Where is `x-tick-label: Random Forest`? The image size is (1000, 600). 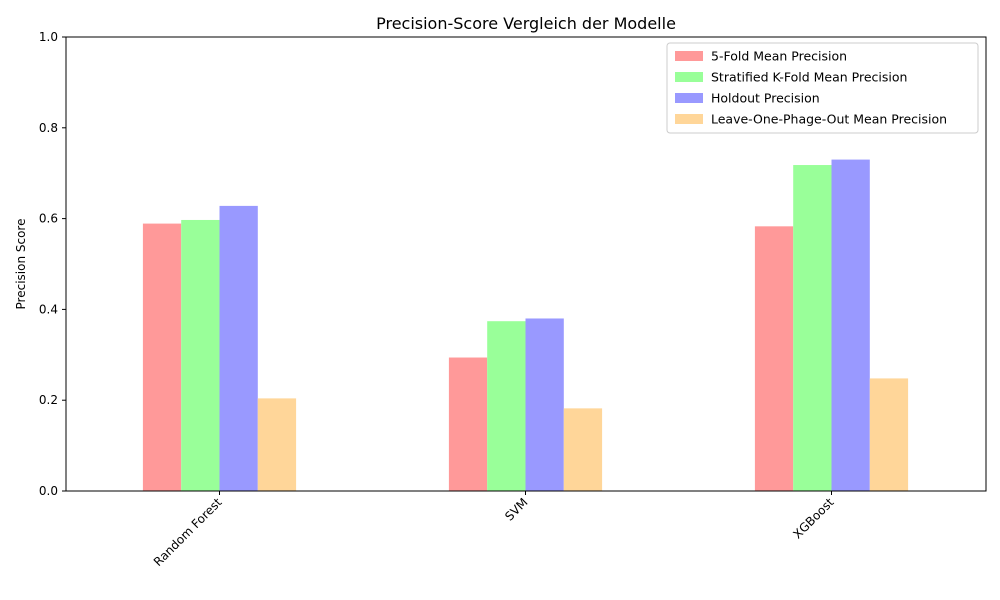 x-tick-label: Random Forest is located at coordinates (188, 532).